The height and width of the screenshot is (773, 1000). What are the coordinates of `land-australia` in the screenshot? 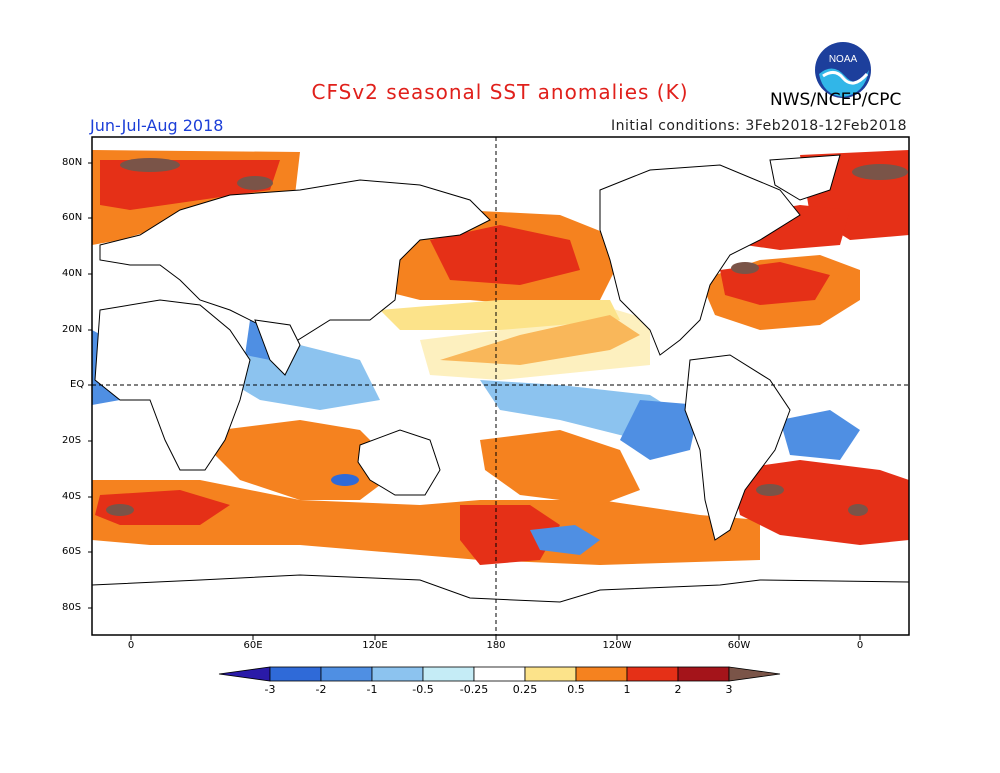 It's located at (399, 462).